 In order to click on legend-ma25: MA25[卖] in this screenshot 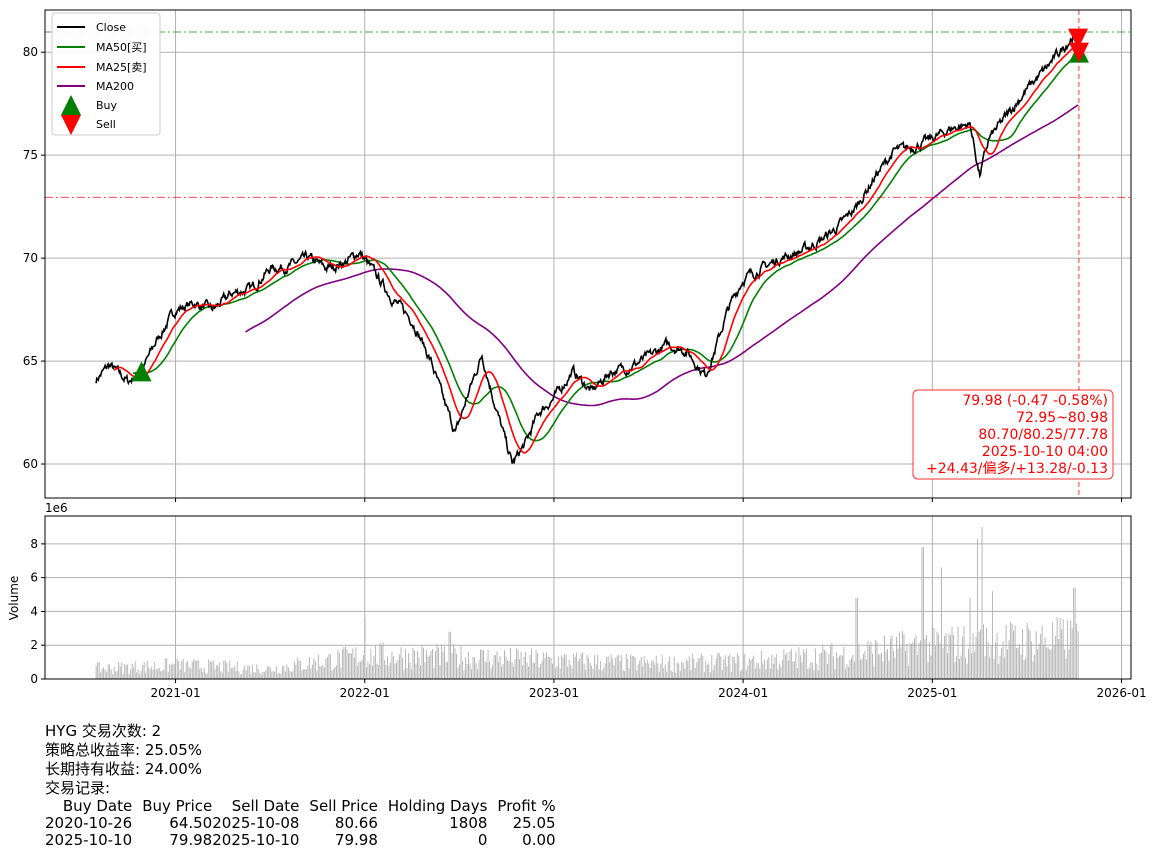, I will do `click(121, 67)`.